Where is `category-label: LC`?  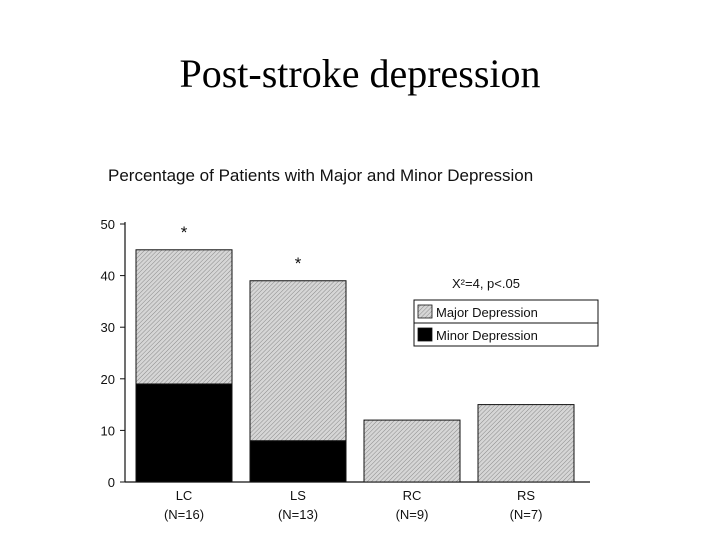 category-label: LC is located at coordinates (184, 495).